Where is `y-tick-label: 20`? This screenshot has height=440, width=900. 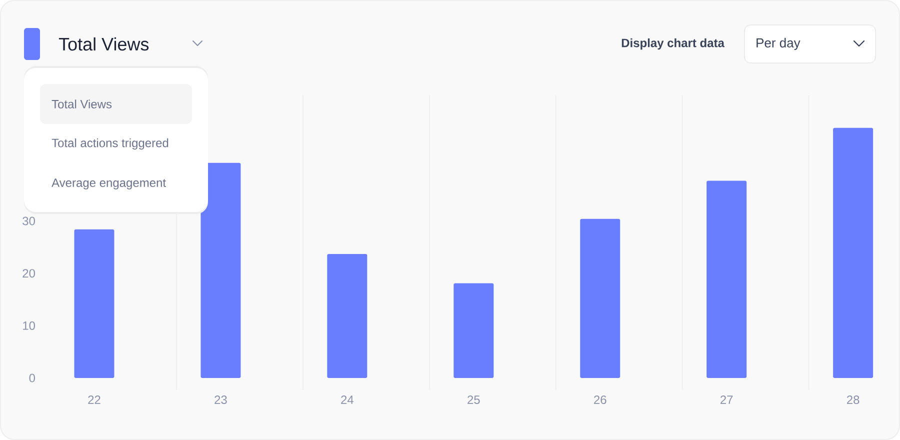 y-tick-label: 20 is located at coordinates (29, 273).